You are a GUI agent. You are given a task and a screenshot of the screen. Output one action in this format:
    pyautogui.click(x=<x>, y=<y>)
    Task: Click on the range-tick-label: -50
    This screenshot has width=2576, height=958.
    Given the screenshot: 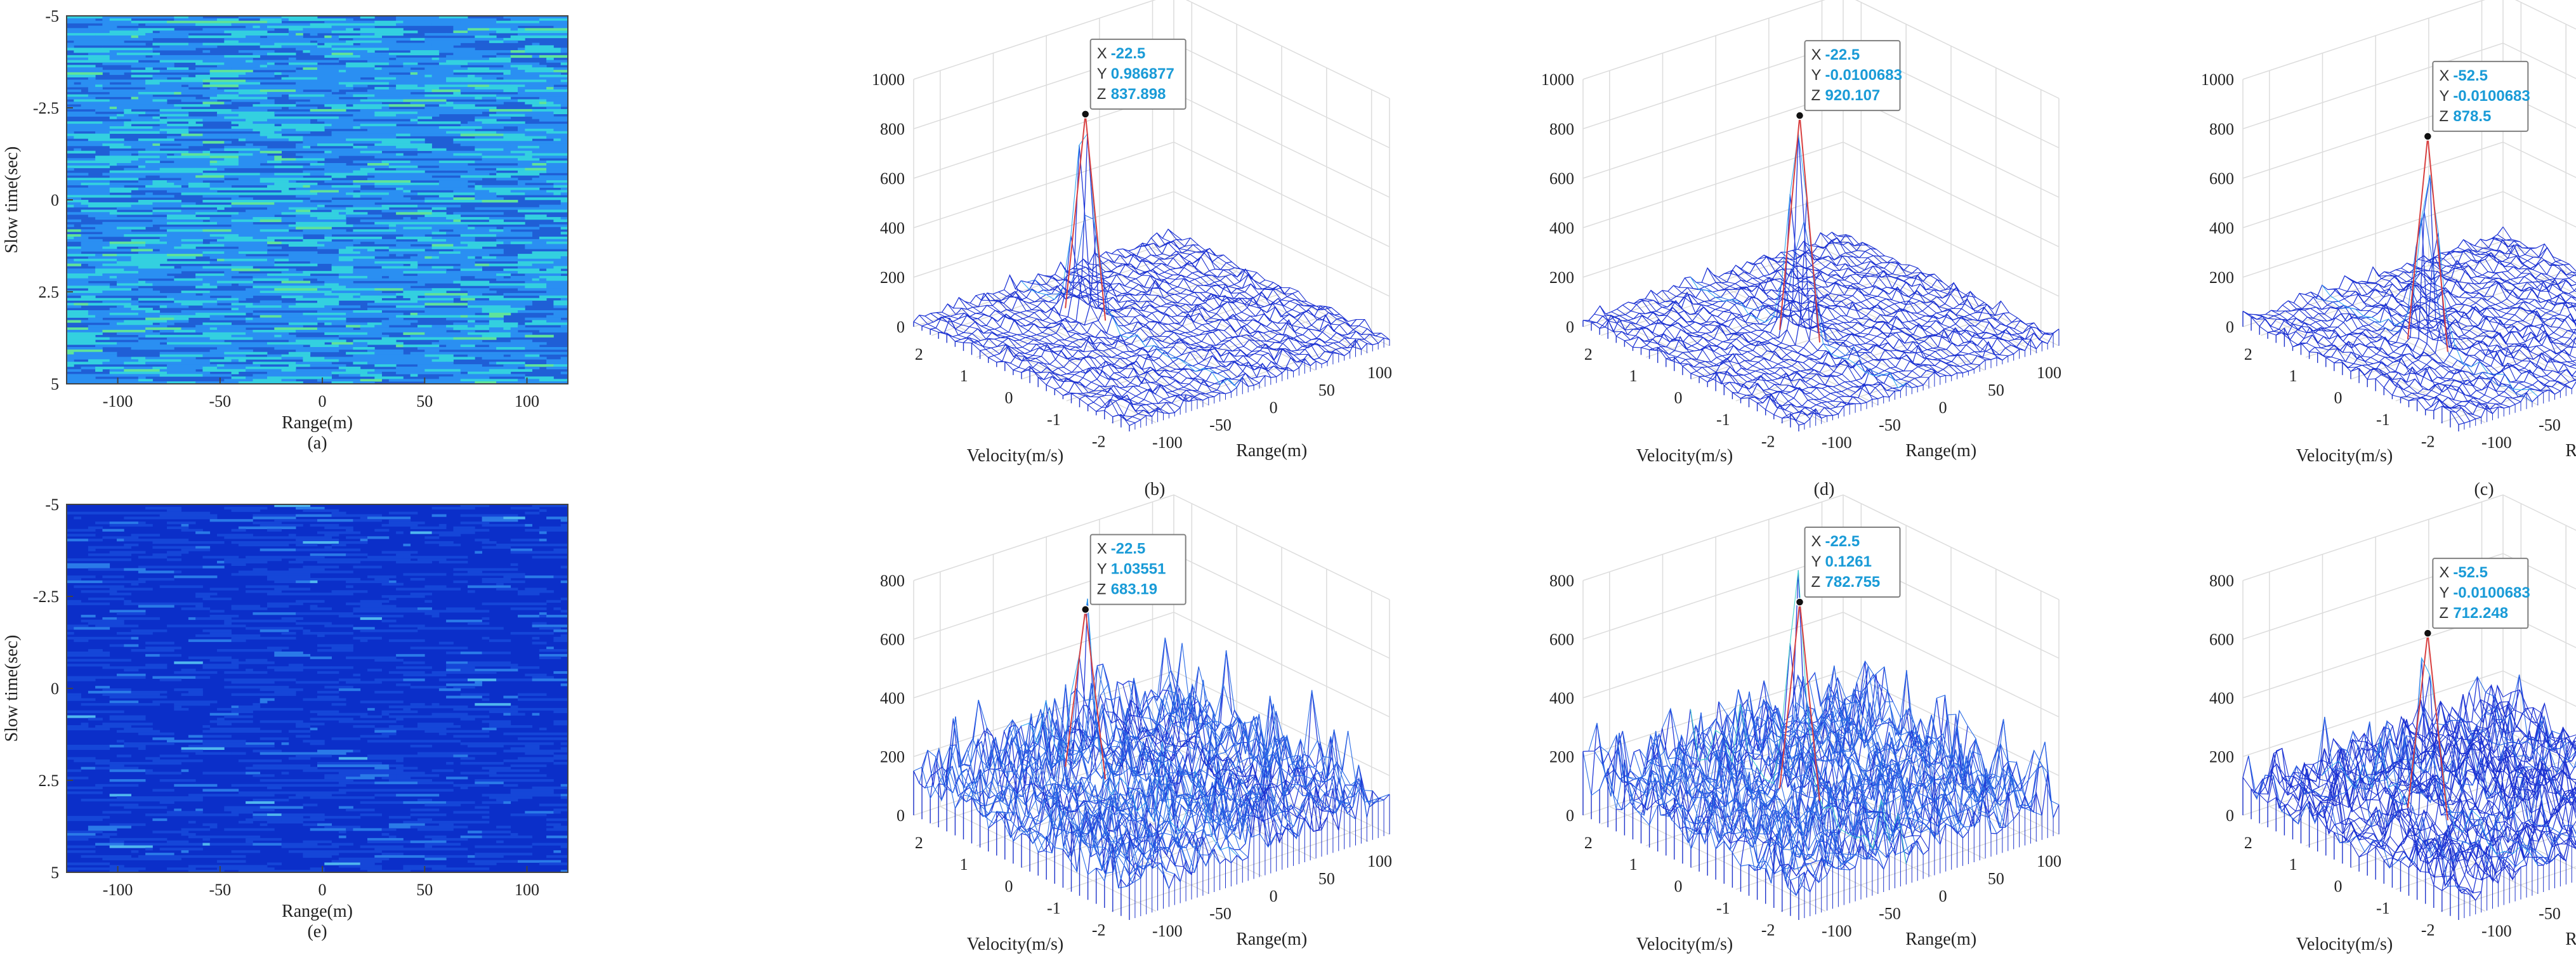 What is the action you would take?
    pyautogui.click(x=2550, y=914)
    